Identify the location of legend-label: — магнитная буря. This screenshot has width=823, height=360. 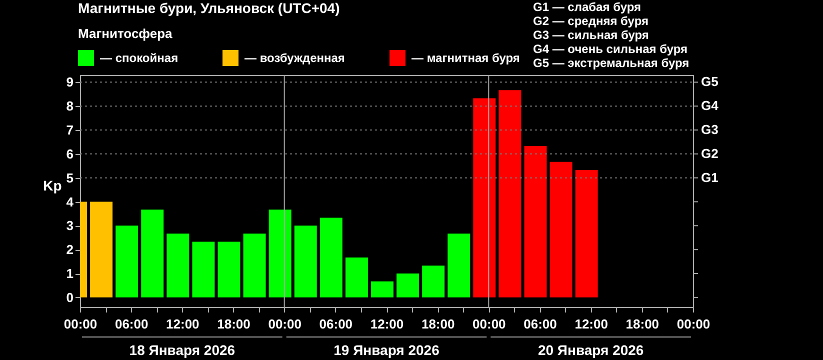
(466, 58).